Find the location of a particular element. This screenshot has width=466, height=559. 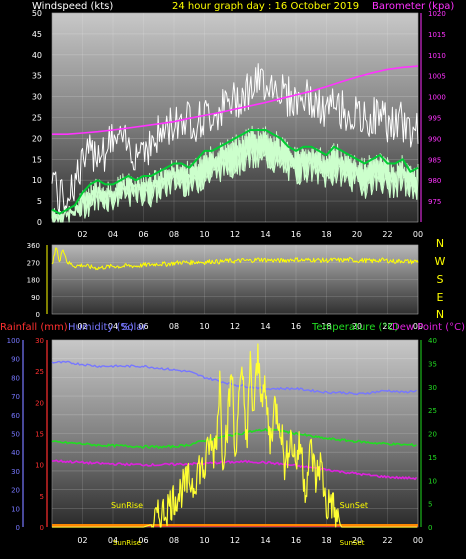

temperature-y-tick: 30 is located at coordinates (432, 388).